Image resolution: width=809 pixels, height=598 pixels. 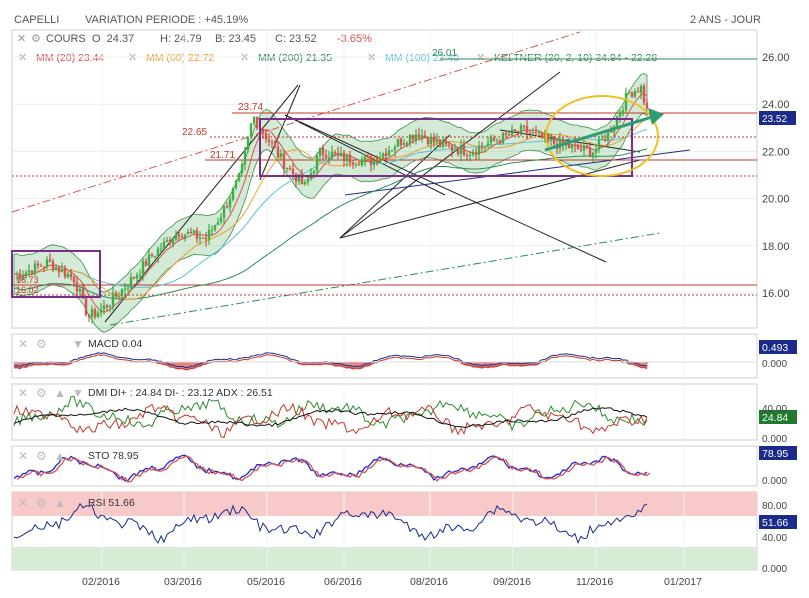 What do you see at coordinates (56, 274) in the screenshot?
I see `consolidation-box-left` at bounding box center [56, 274].